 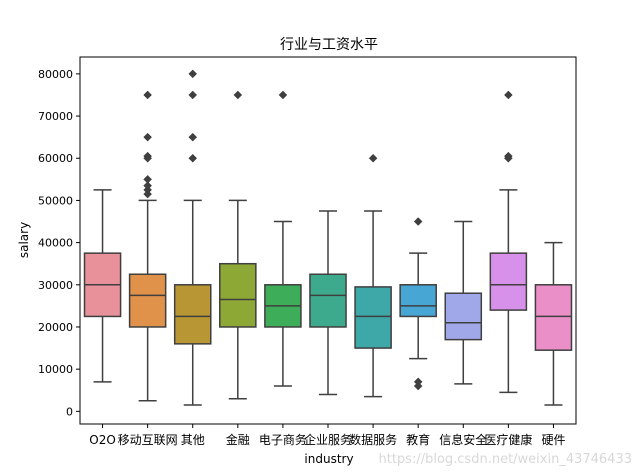 What do you see at coordinates (55, 327) in the screenshot?
I see `y-tick-label: 20000` at bounding box center [55, 327].